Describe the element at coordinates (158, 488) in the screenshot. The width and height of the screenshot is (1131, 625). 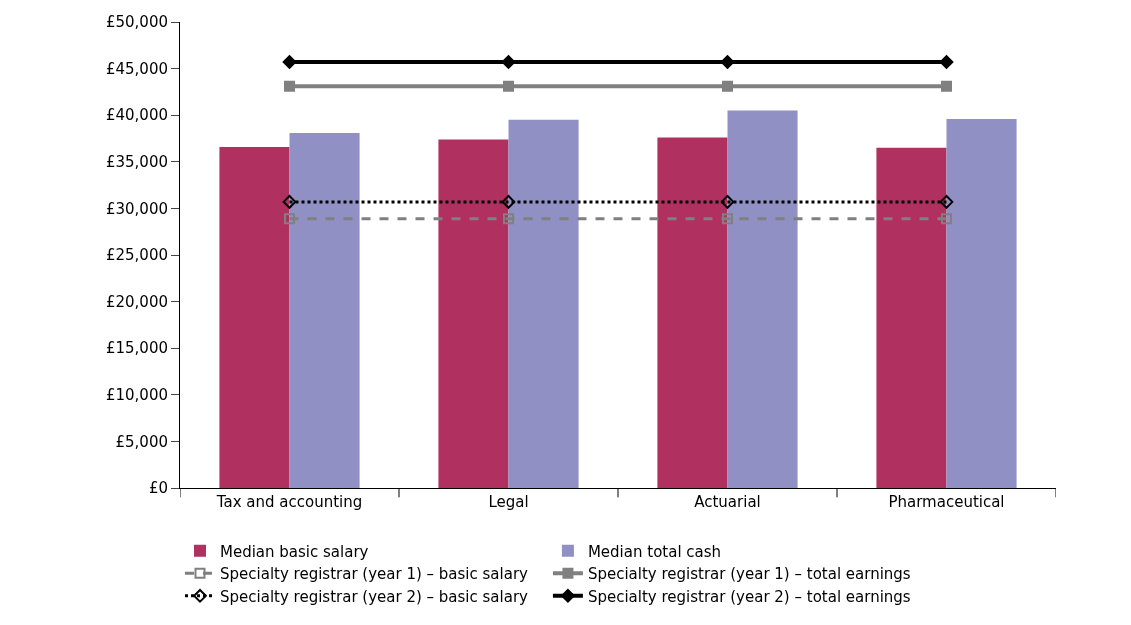
I see `y-tick-label: £0` at that location.